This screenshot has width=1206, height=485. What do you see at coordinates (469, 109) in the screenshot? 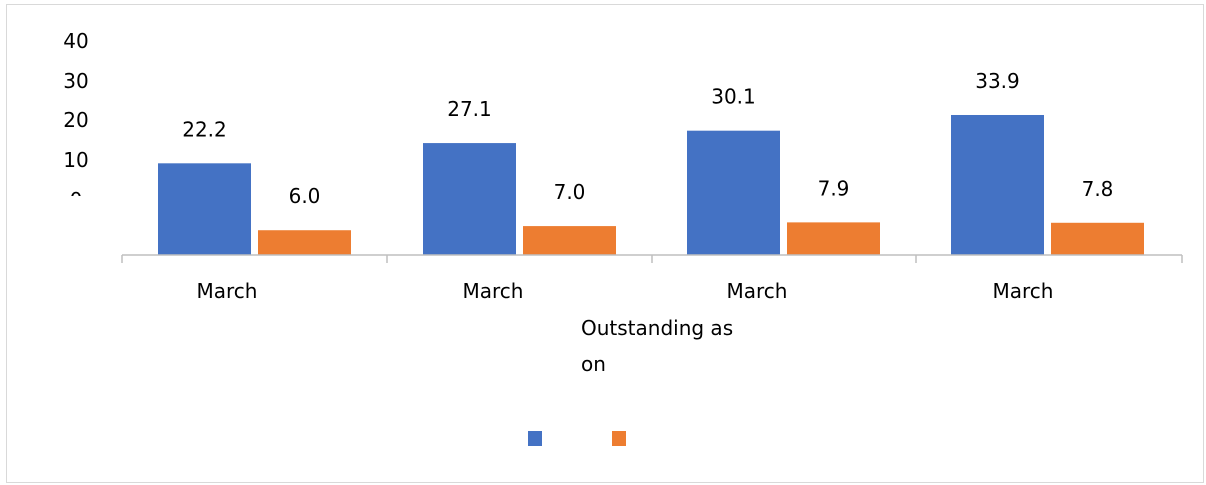
I see `data-label: 27.1` at bounding box center [469, 109].